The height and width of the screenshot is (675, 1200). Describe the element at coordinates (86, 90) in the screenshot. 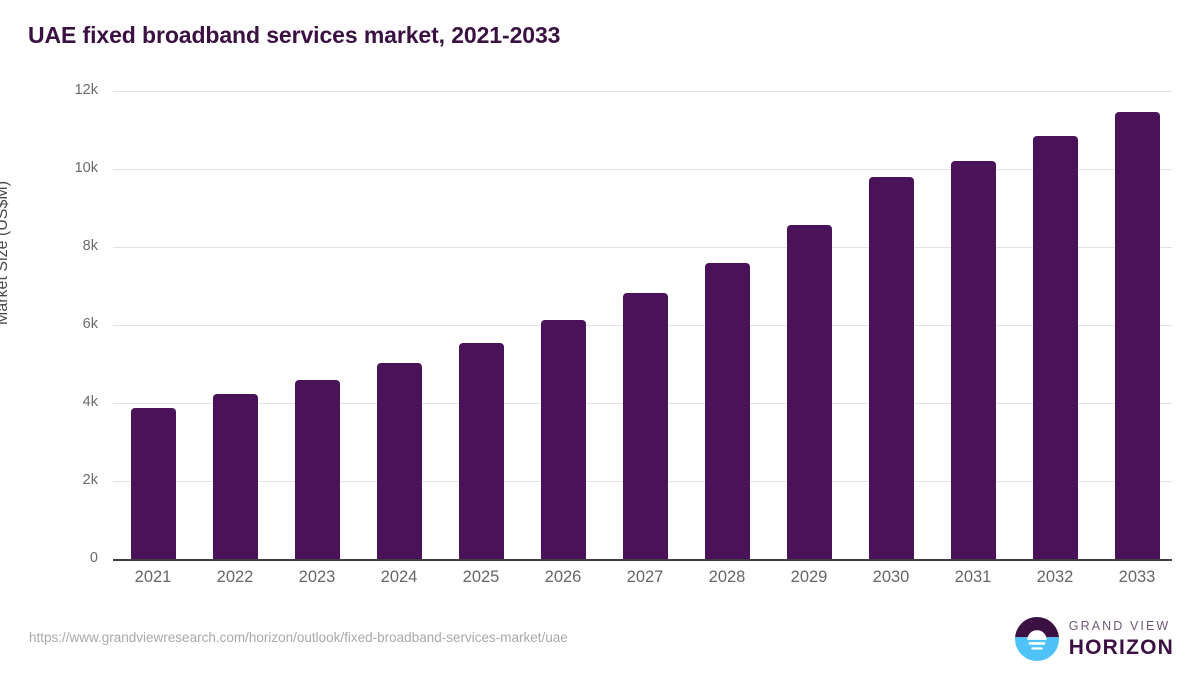

I see `y-axis-tick-label: 12k` at that location.